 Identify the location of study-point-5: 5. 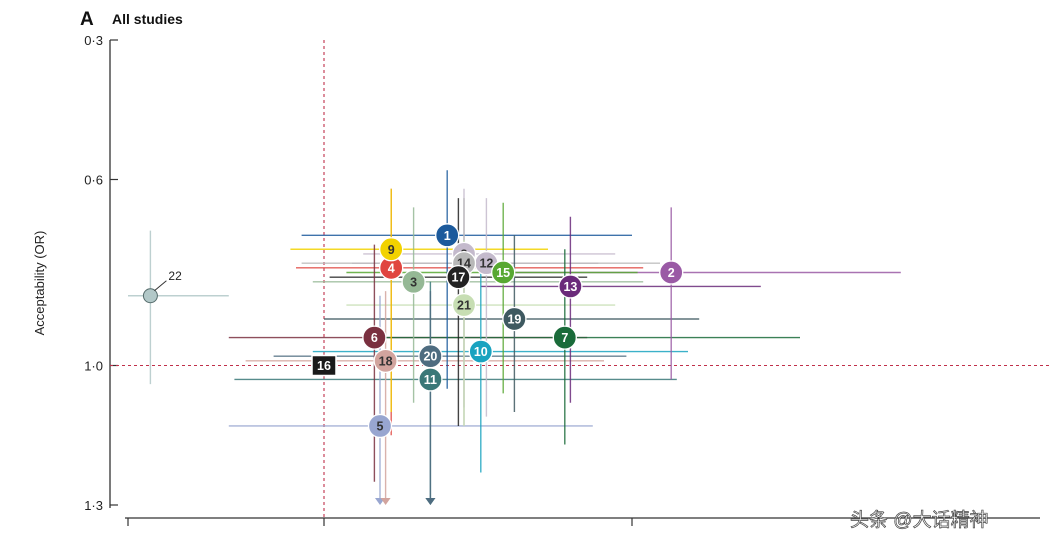
(380, 426).